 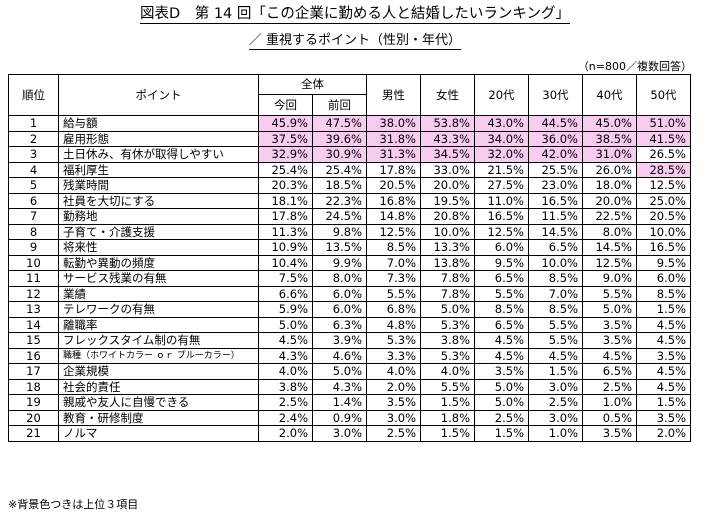 I want to click on point-cell: 社員を大切にする, so click(x=158, y=200).